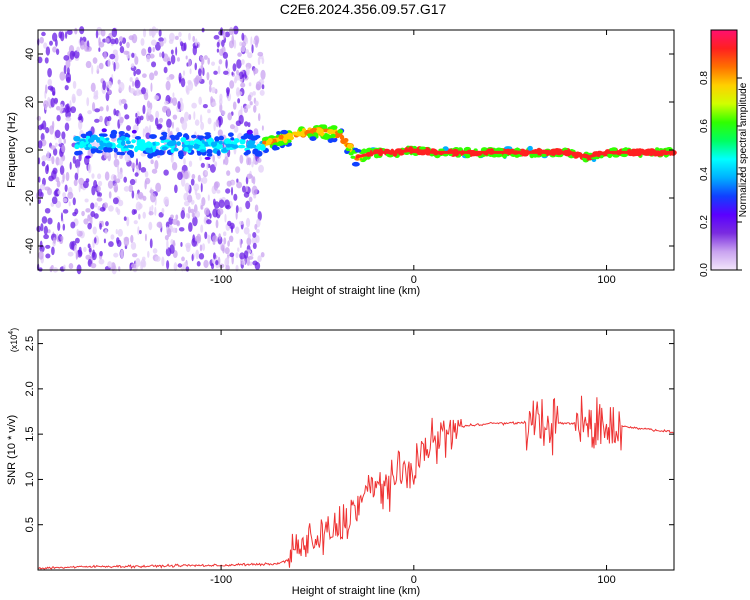  What do you see at coordinates (30, 434) in the screenshot?
I see `snr-y-tick-label: 1.5` at bounding box center [30, 434].